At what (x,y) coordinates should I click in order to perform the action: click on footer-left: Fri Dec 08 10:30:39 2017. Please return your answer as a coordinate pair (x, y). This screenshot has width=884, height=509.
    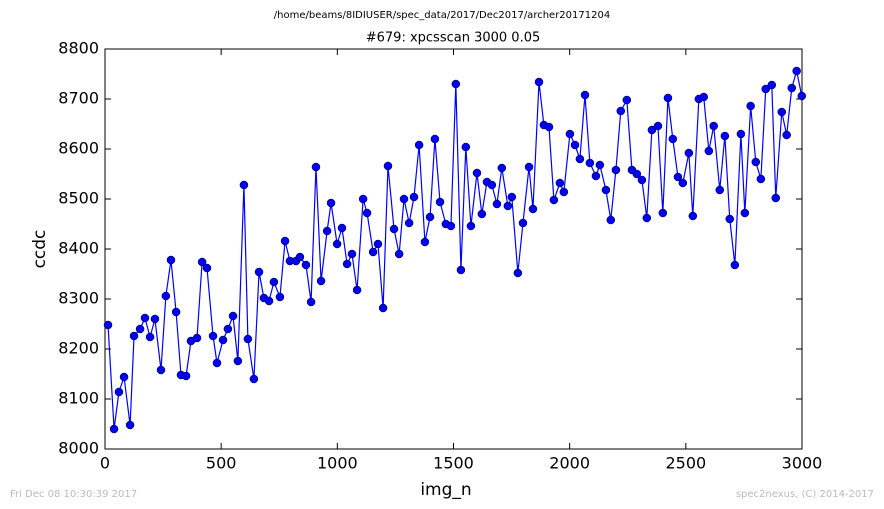
    Looking at the image, I should click on (73, 494).